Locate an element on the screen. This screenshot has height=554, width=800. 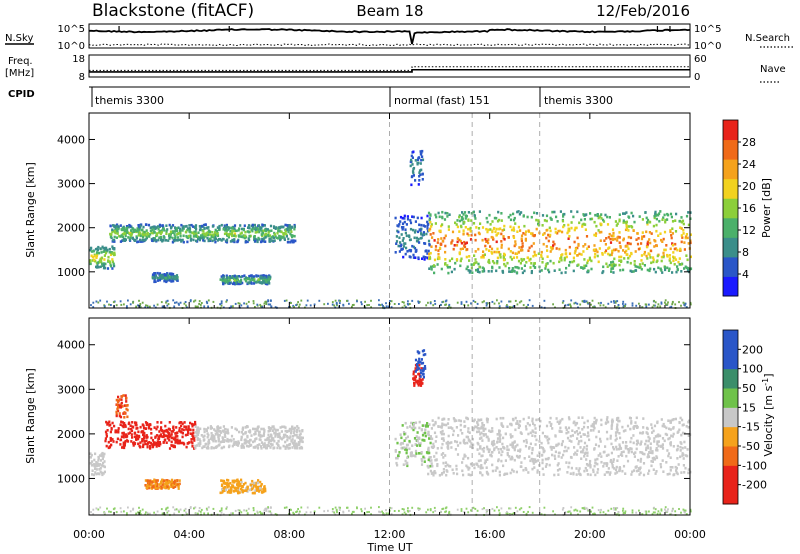
nsky-frame is located at coordinates (389, 36).